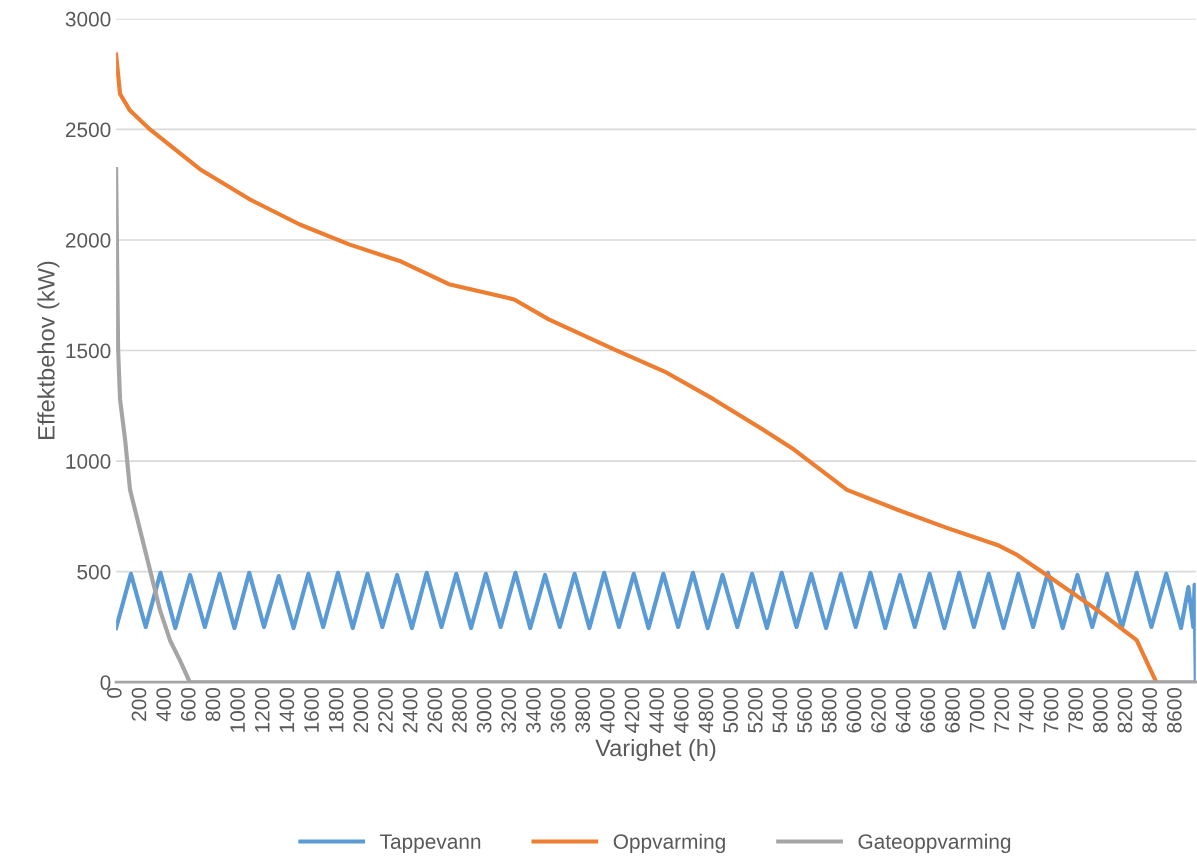 Image resolution: width=1197 pixels, height=856 pixels. Describe the element at coordinates (657, 710) in the screenshot. I see `x-tick-label: 4400` at that location.